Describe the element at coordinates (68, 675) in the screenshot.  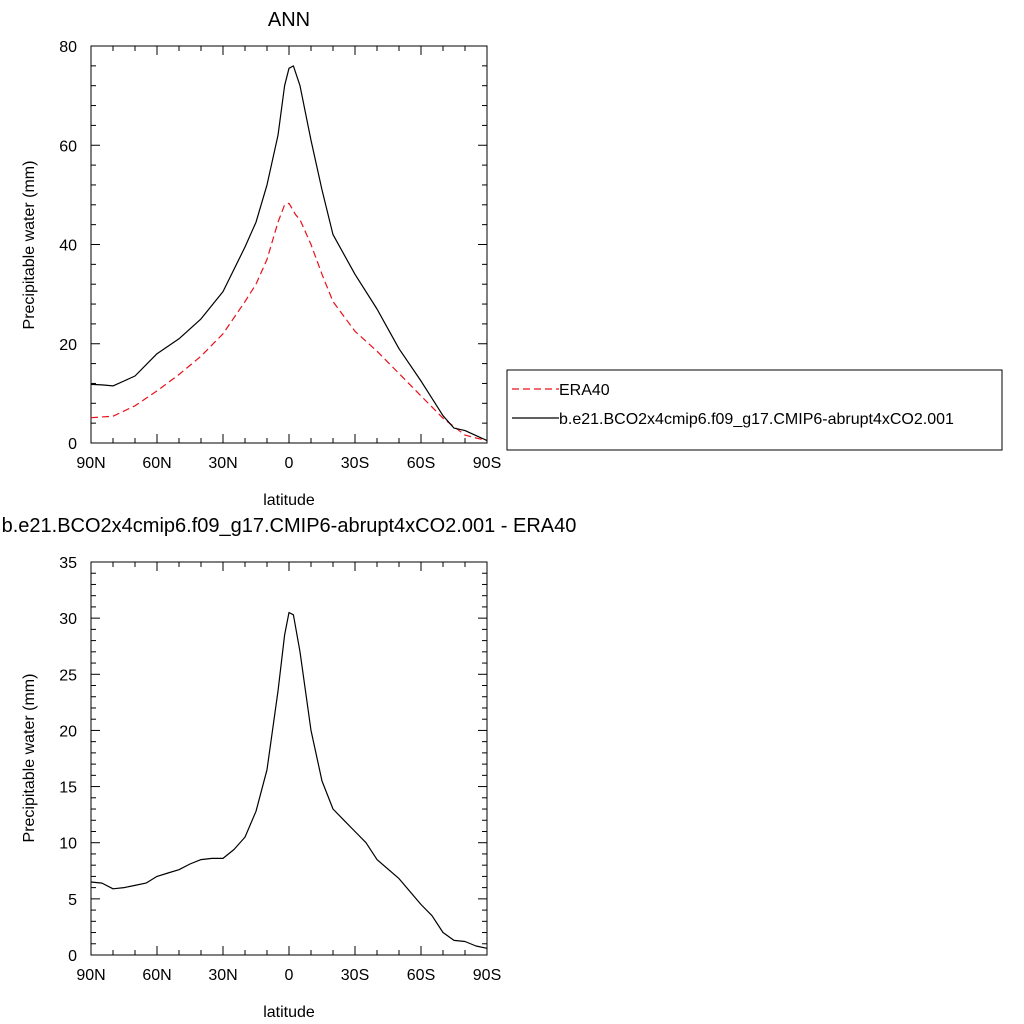
I see `y-tick-label: 25` at that location.